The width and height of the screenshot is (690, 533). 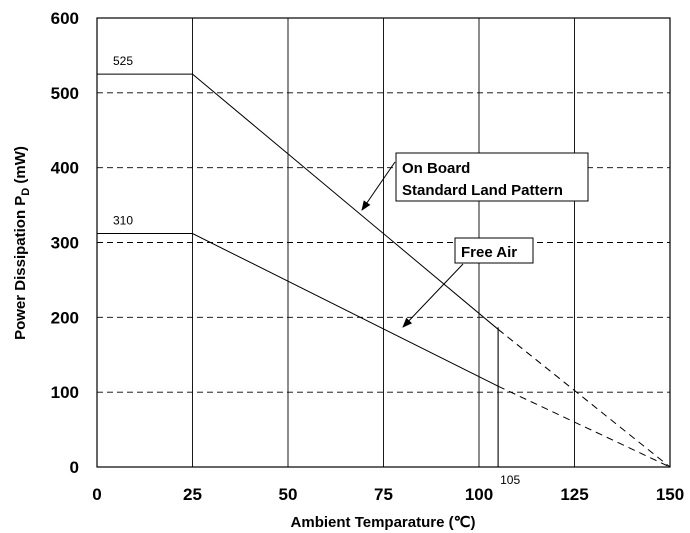 What do you see at coordinates (65, 317) in the screenshot?
I see `y-tick-label: 200` at bounding box center [65, 317].